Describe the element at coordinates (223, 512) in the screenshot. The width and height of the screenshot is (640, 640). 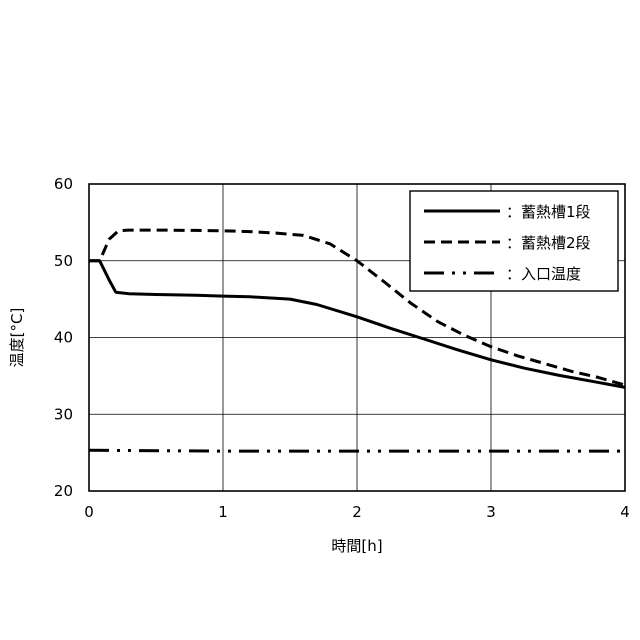
I see `x-tick-label: 1` at that location.